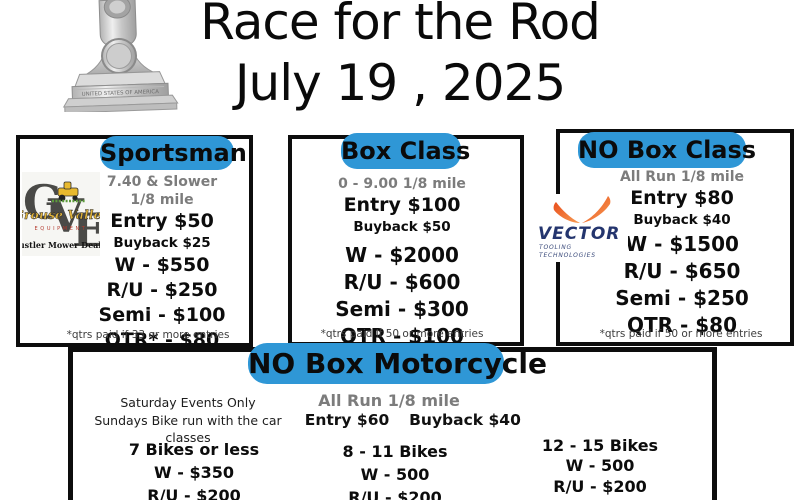  I want to click on sportsman-footnote: *qtrs paid if 33 or more entries, so click(148, 335).